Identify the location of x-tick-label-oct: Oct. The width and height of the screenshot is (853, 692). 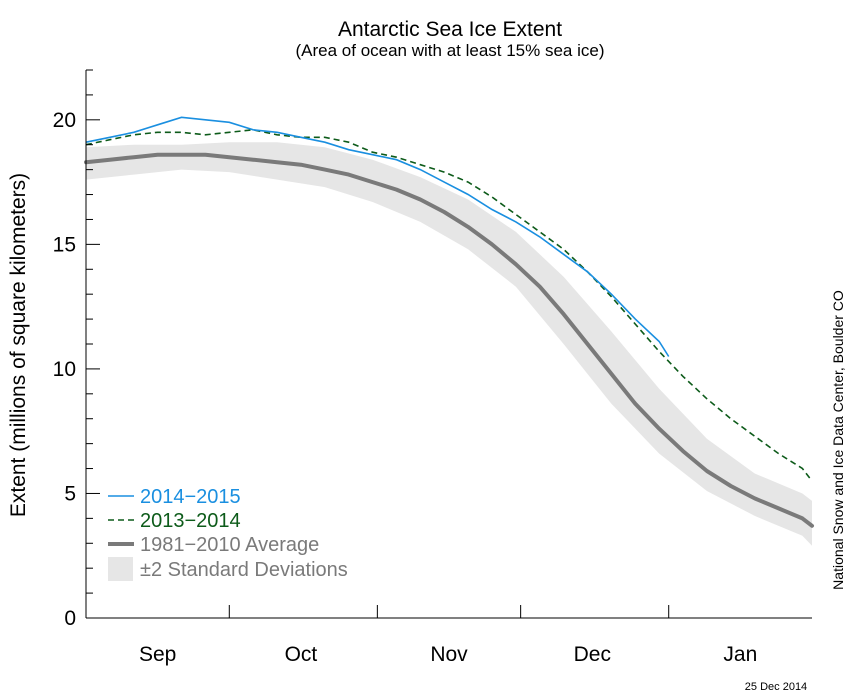
(301, 654).